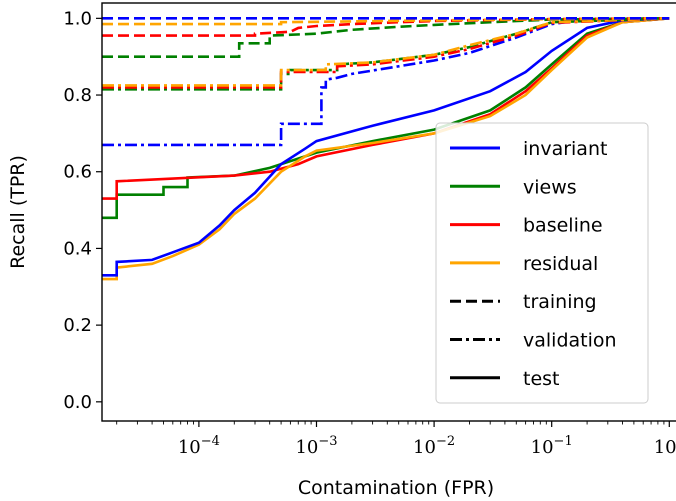 The width and height of the screenshot is (676, 501). I want to click on y-tick-label: 0.6, so click(77, 172).